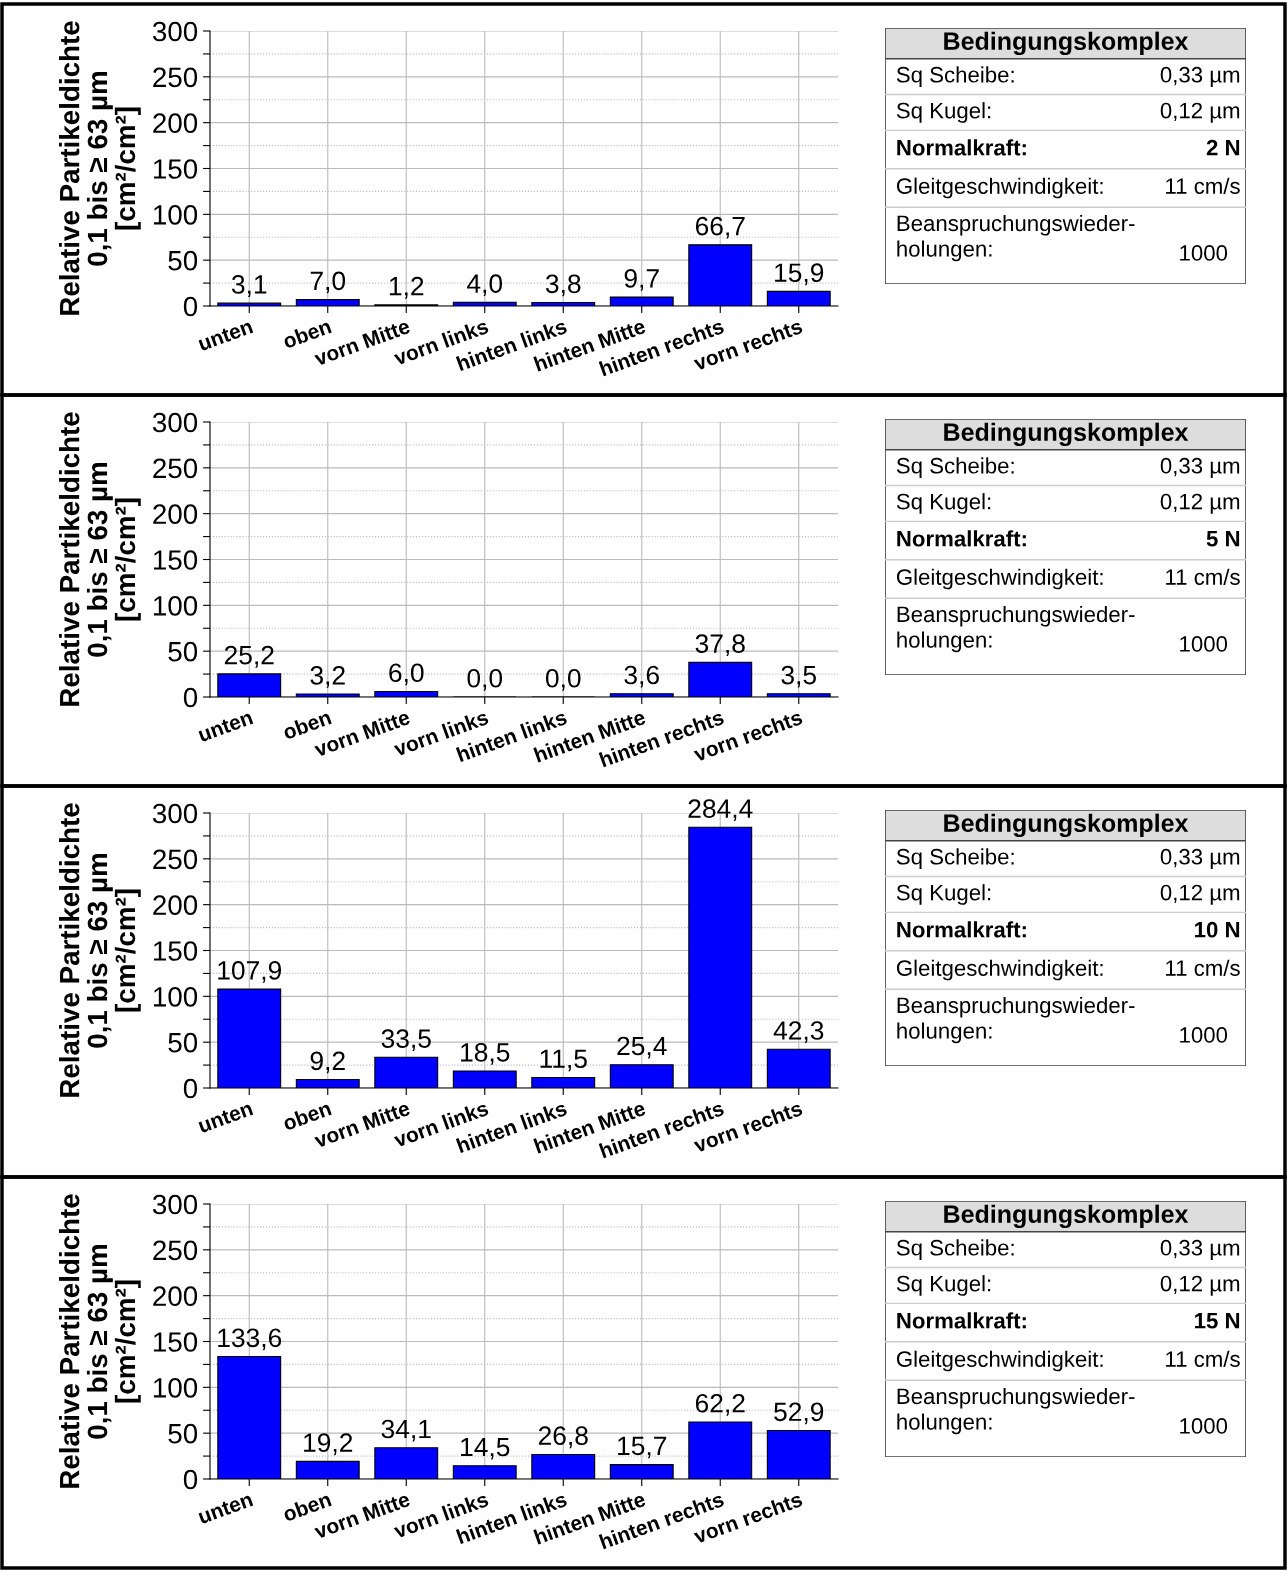  What do you see at coordinates (1217, 929) in the screenshot?
I see `text: 10 N` at bounding box center [1217, 929].